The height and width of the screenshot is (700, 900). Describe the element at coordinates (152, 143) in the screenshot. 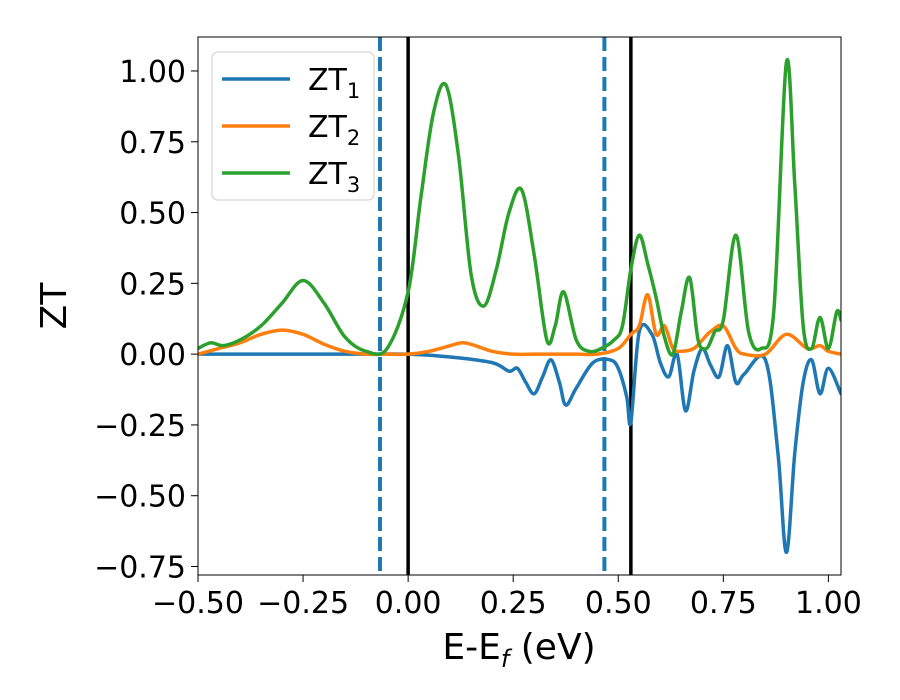

I see `y-tick-label: 0.75` at that location.